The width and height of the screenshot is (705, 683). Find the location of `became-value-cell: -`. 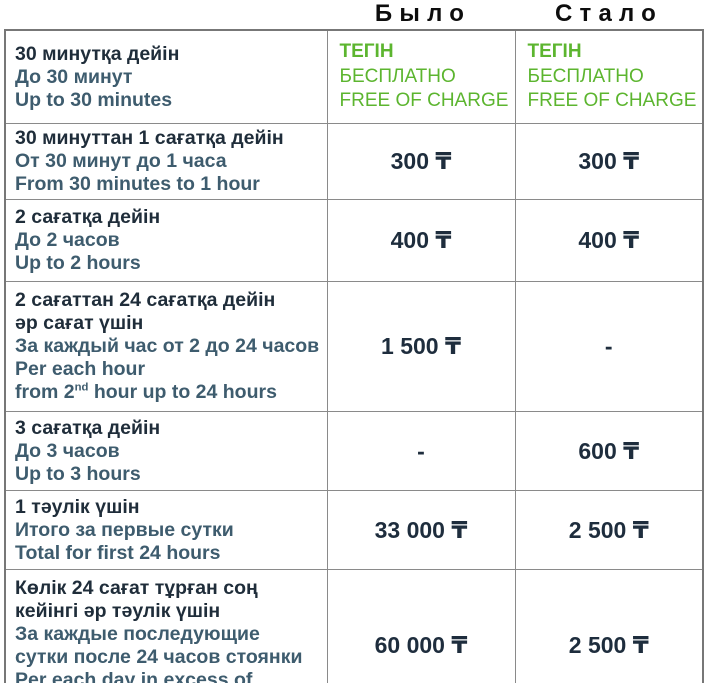

became-value-cell: - is located at coordinates (609, 346).